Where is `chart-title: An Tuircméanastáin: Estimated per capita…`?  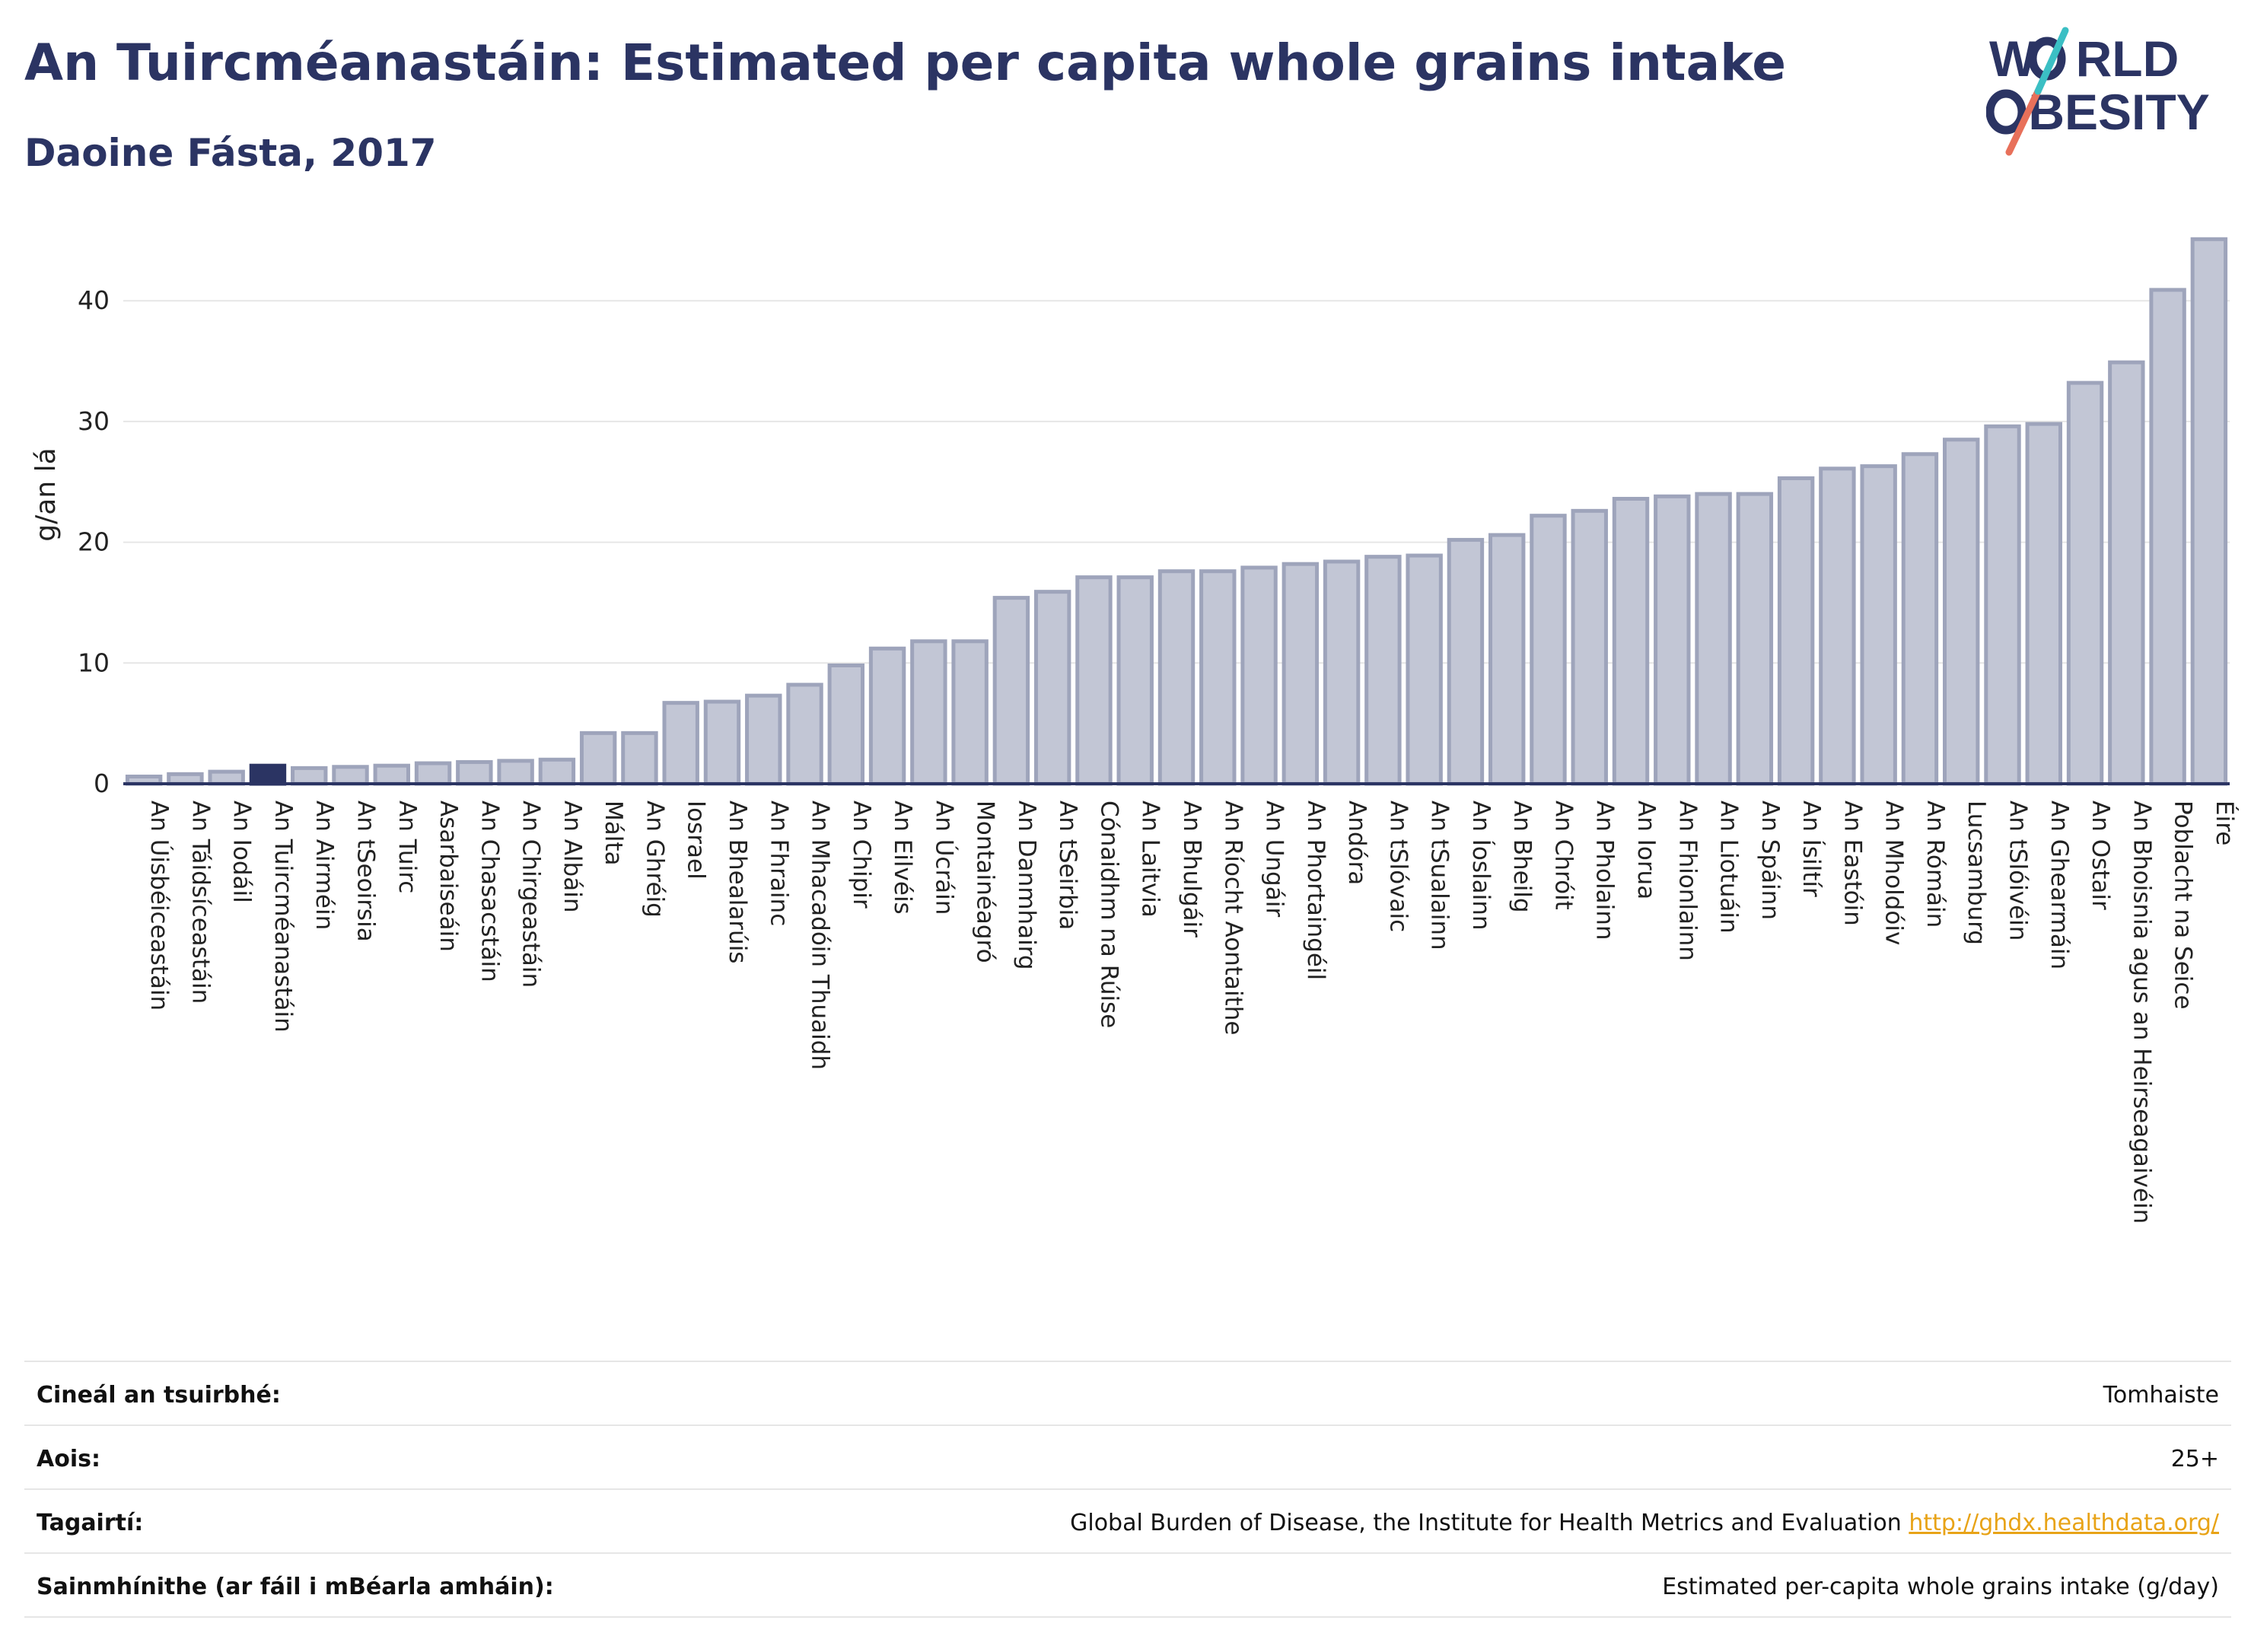
chart-title: An Tuircméanastáin: Estimated per capita… is located at coordinates (905, 62).